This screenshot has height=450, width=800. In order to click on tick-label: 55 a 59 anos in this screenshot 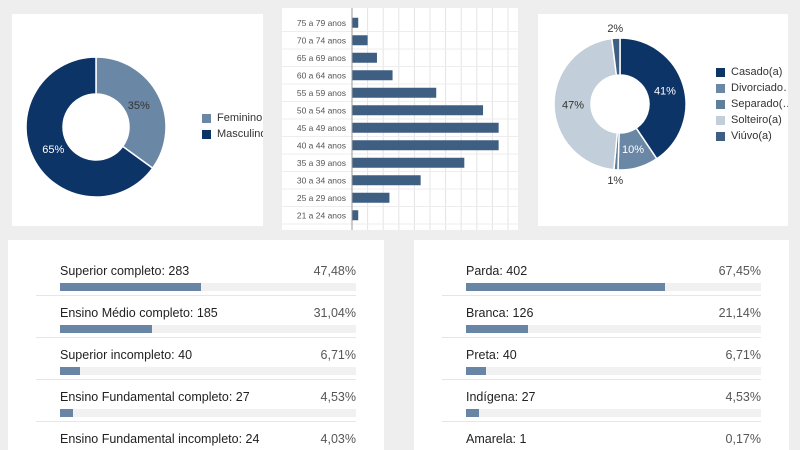, I will do `click(321, 93)`.